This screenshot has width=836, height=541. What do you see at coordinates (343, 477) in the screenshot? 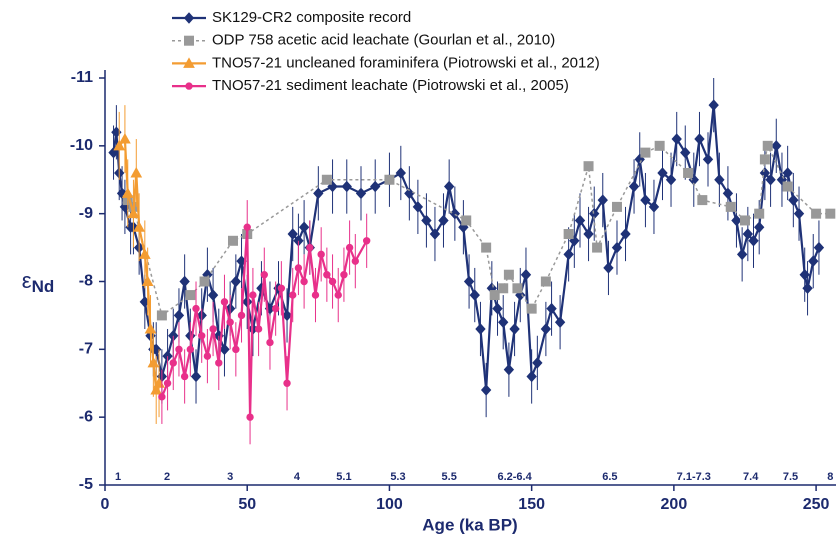
I see `stage-label: 5.1` at bounding box center [343, 477].